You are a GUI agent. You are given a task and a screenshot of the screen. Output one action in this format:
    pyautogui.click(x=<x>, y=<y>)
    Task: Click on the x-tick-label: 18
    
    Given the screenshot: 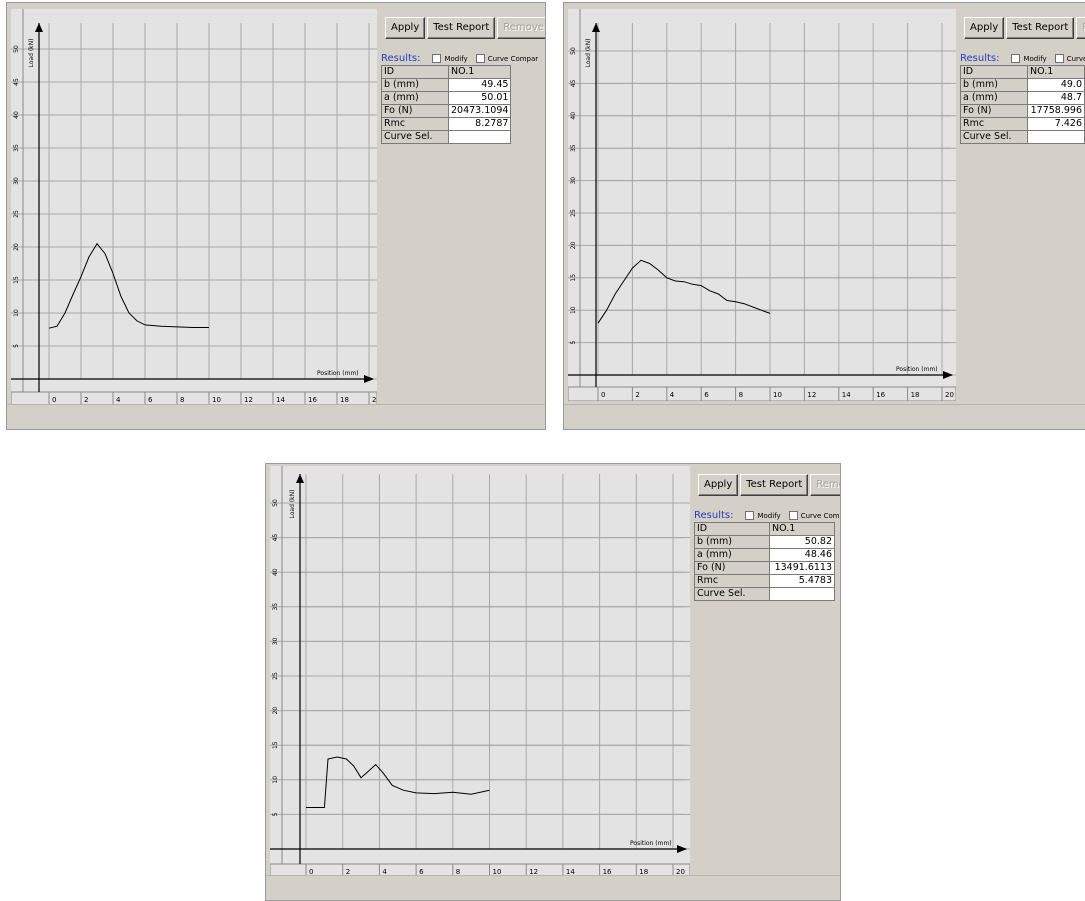 What is the action you would take?
    pyautogui.click(x=344, y=400)
    